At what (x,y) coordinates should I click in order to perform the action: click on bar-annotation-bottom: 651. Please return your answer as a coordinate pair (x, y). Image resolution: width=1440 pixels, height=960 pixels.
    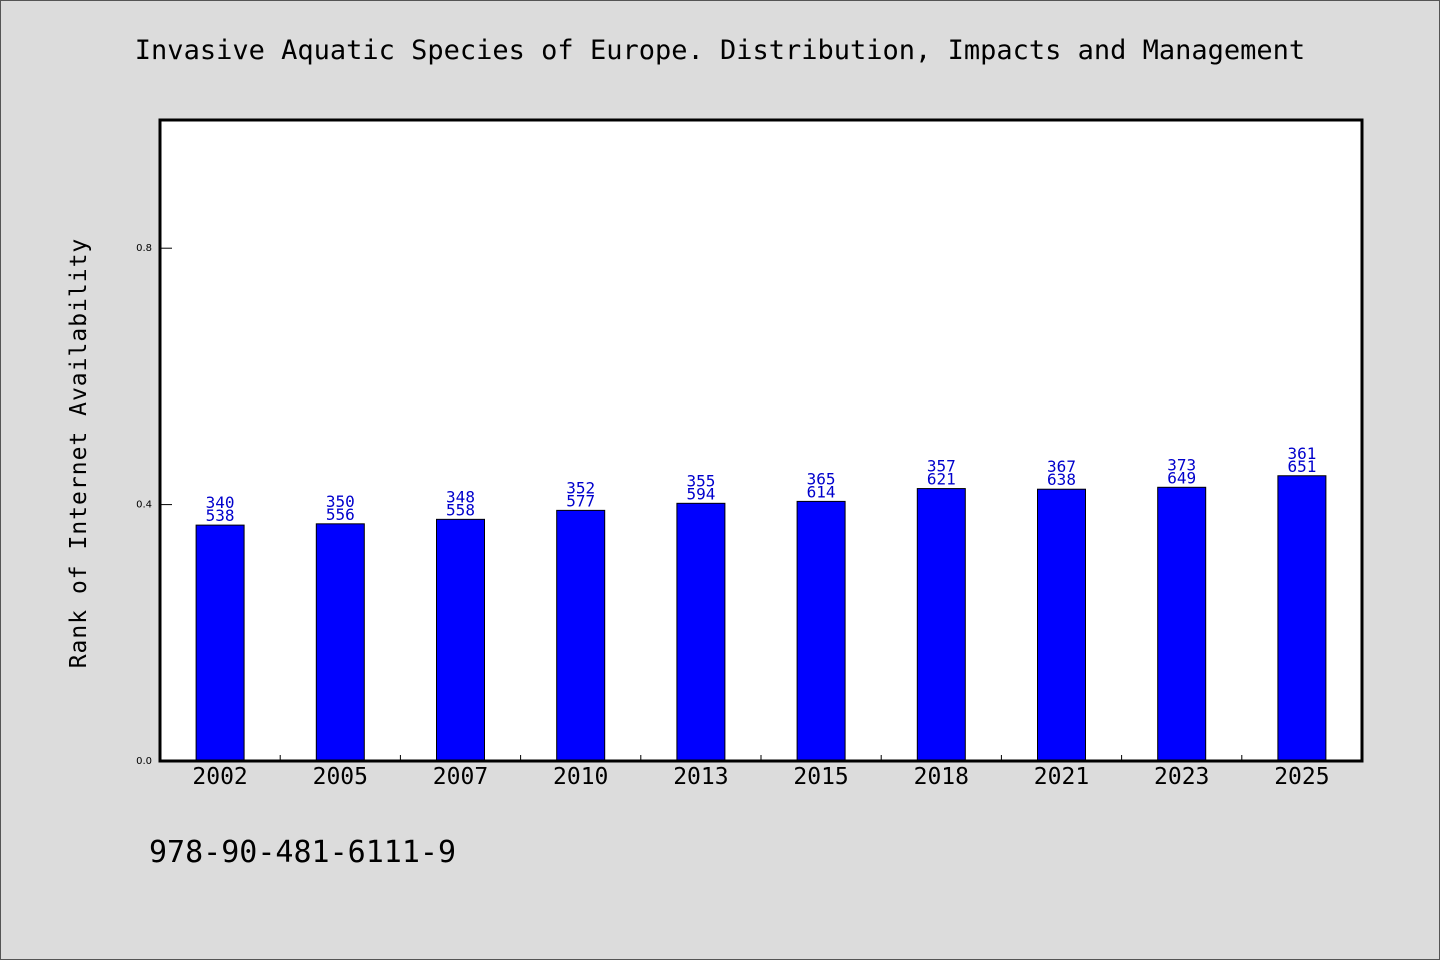
    Looking at the image, I should click on (1301, 466).